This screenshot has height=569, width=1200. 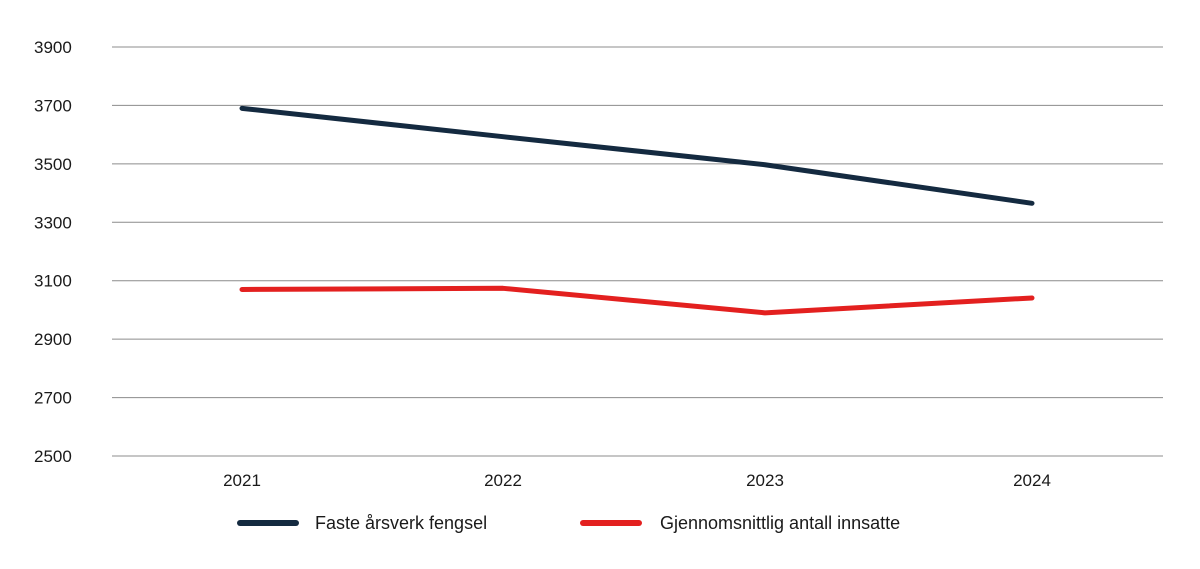 What do you see at coordinates (53, 281) in the screenshot?
I see `y-tick-label: 3100` at bounding box center [53, 281].